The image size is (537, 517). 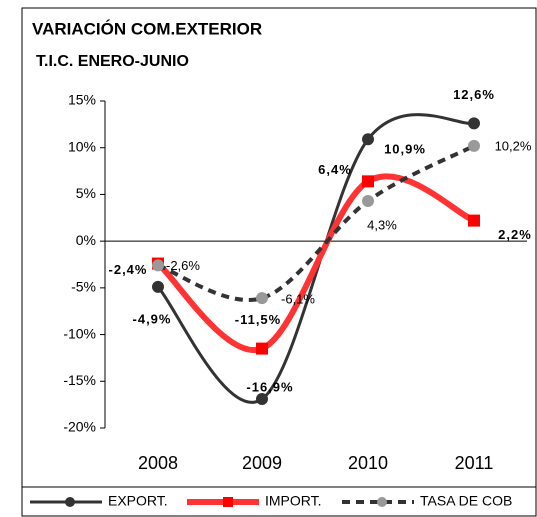 I want to click on chart-title: VARIACIÓN COM.EXTERIOR, so click(x=147, y=28).